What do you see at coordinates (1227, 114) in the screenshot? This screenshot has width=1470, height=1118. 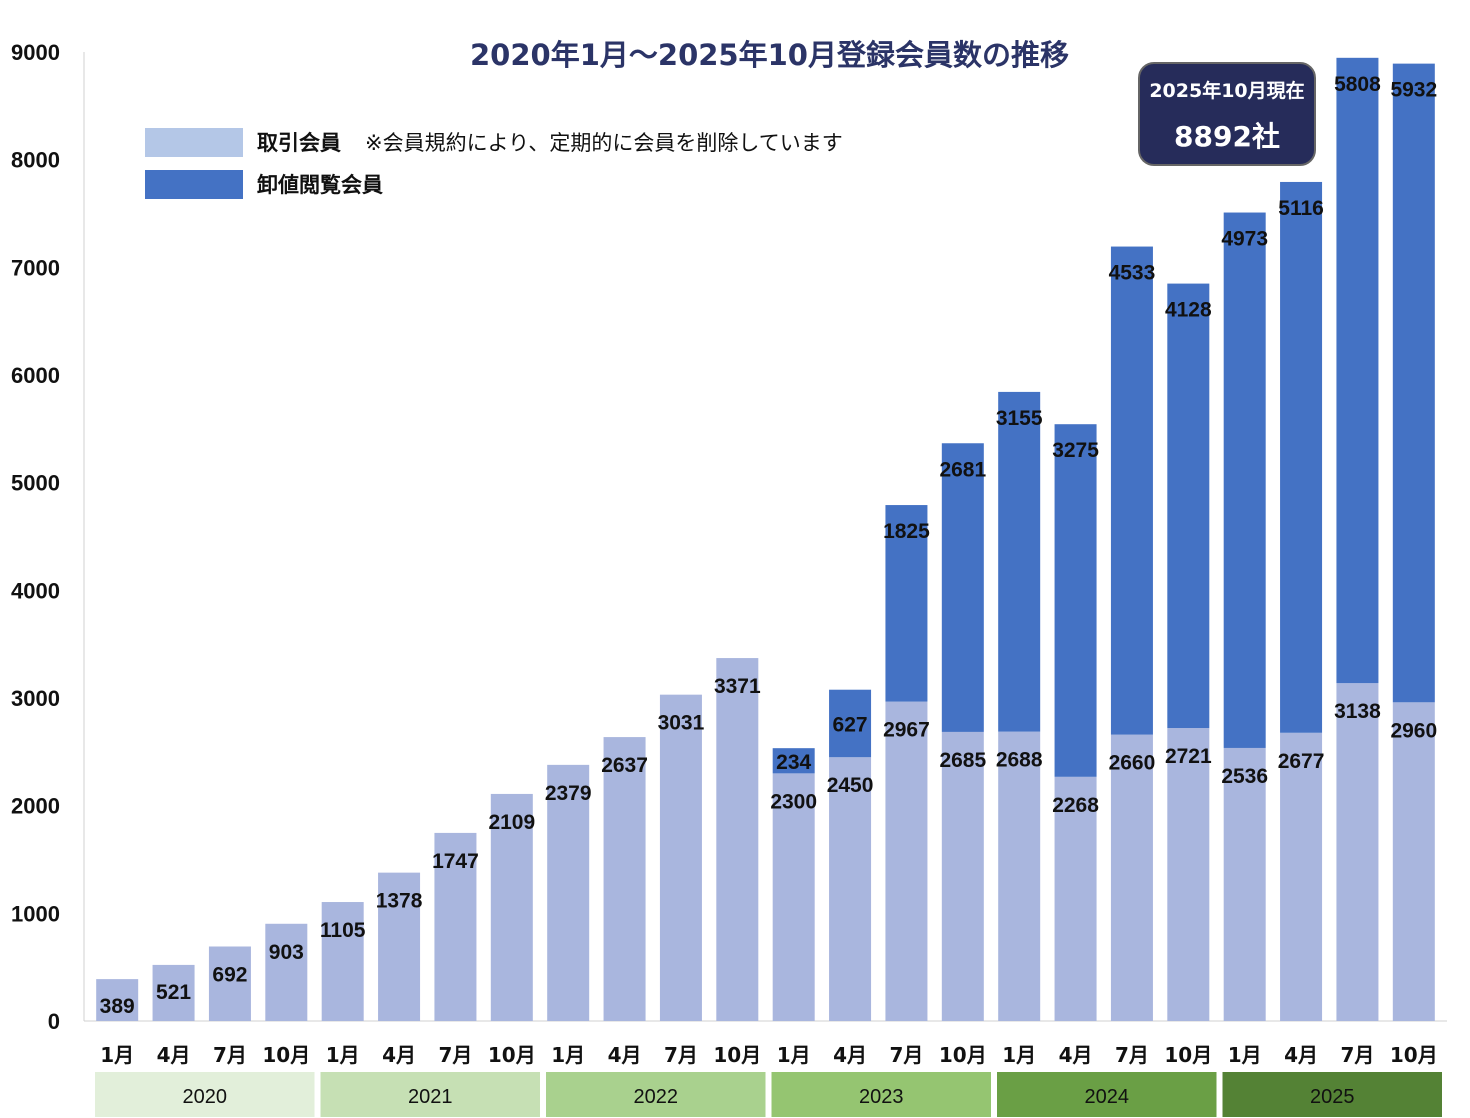 I see `total-badge: 2025年10月現在 8892社` at bounding box center [1227, 114].